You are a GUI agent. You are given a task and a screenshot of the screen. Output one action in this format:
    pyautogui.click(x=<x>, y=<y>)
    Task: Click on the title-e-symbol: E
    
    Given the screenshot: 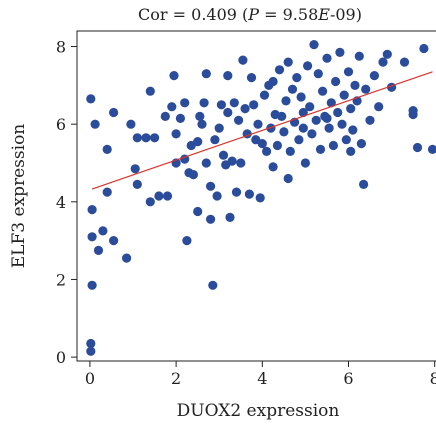 What is the action you would take?
    pyautogui.click(x=323, y=14)
    